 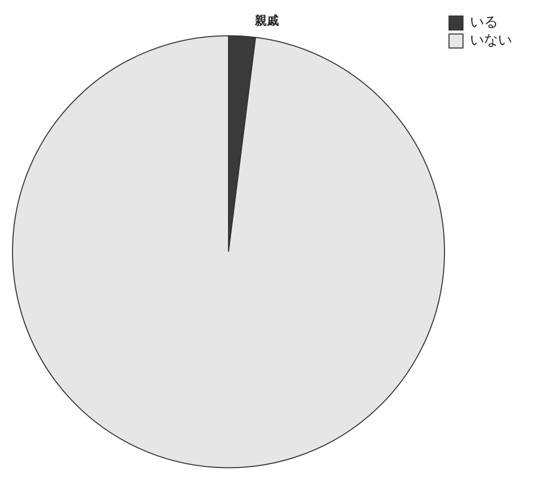 I want to click on legend-label: いる, so click(x=484, y=22).